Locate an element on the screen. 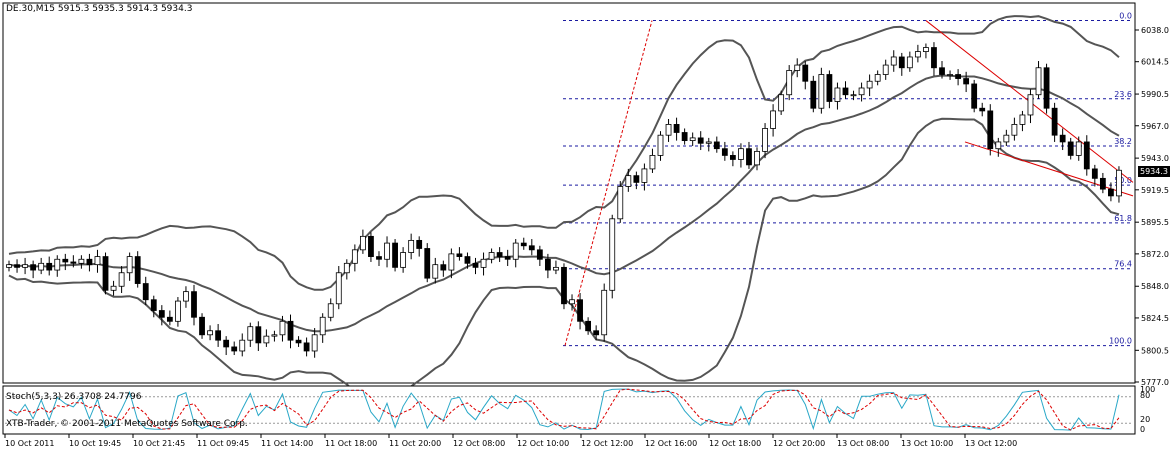 The width and height of the screenshot is (1173, 450). price-tick-label: 5872.0 is located at coordinates (1155, 254).